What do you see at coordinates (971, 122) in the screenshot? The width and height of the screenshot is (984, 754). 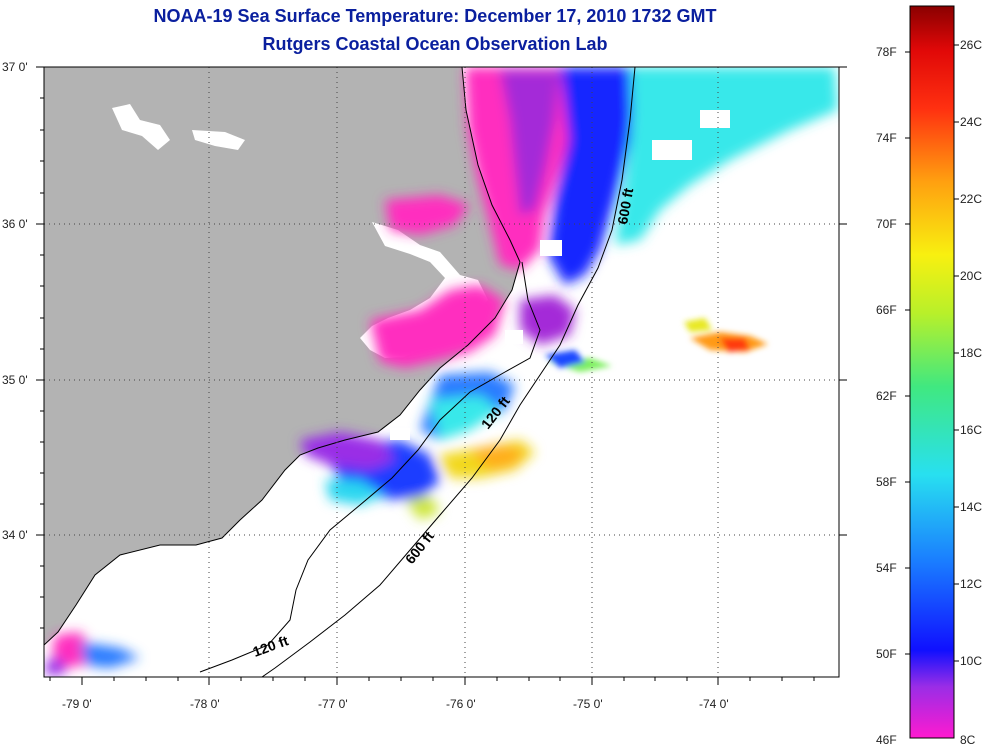 I see `colorbar-c-24: 24C` at bounding box center [971, 122].